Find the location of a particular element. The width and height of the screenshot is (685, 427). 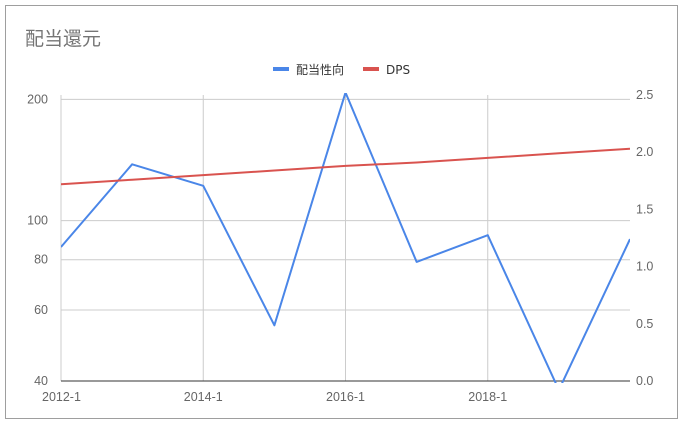

legend-label-dps: DPS is located at coordinates (398, 70).